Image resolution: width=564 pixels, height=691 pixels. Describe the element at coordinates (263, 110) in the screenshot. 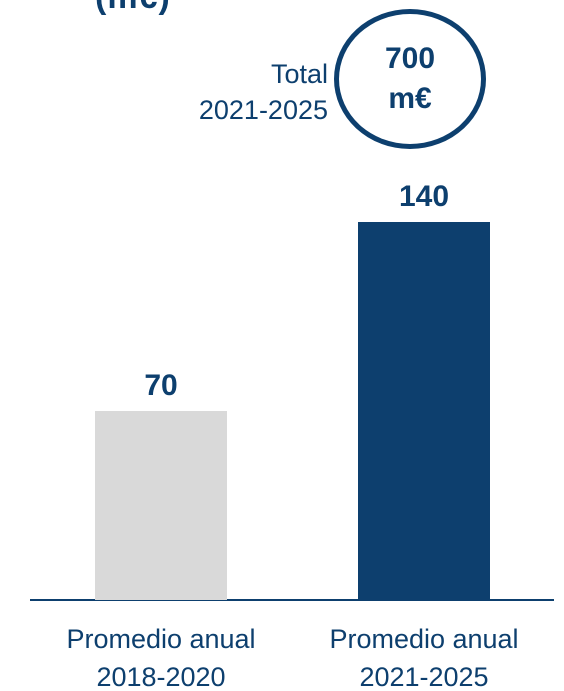

I see `total-label-line2: 2021-2025` at that location.